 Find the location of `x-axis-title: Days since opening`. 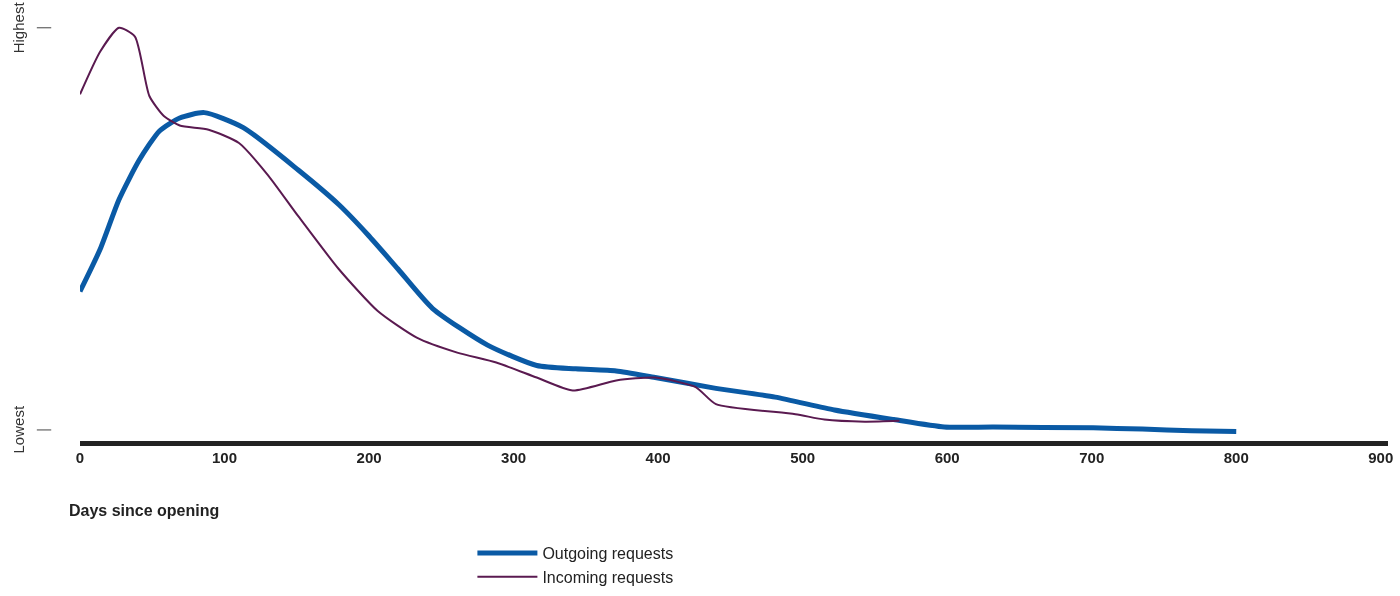

x-axis-title: Days since opening is located at coordinates (144, 510).